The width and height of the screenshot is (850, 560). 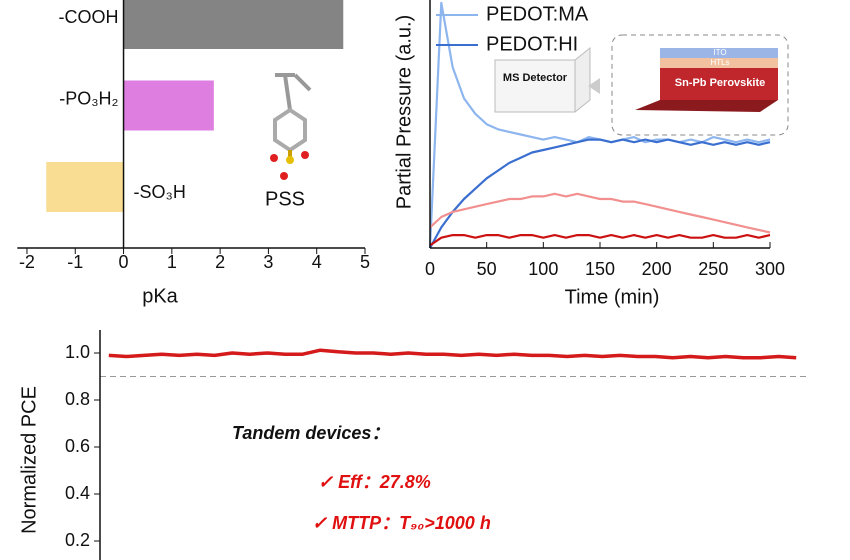 What do you see at coordinates (89, 17) in the screenshot?
I see `category-label: -COOH` at bounding box center [89, 17].